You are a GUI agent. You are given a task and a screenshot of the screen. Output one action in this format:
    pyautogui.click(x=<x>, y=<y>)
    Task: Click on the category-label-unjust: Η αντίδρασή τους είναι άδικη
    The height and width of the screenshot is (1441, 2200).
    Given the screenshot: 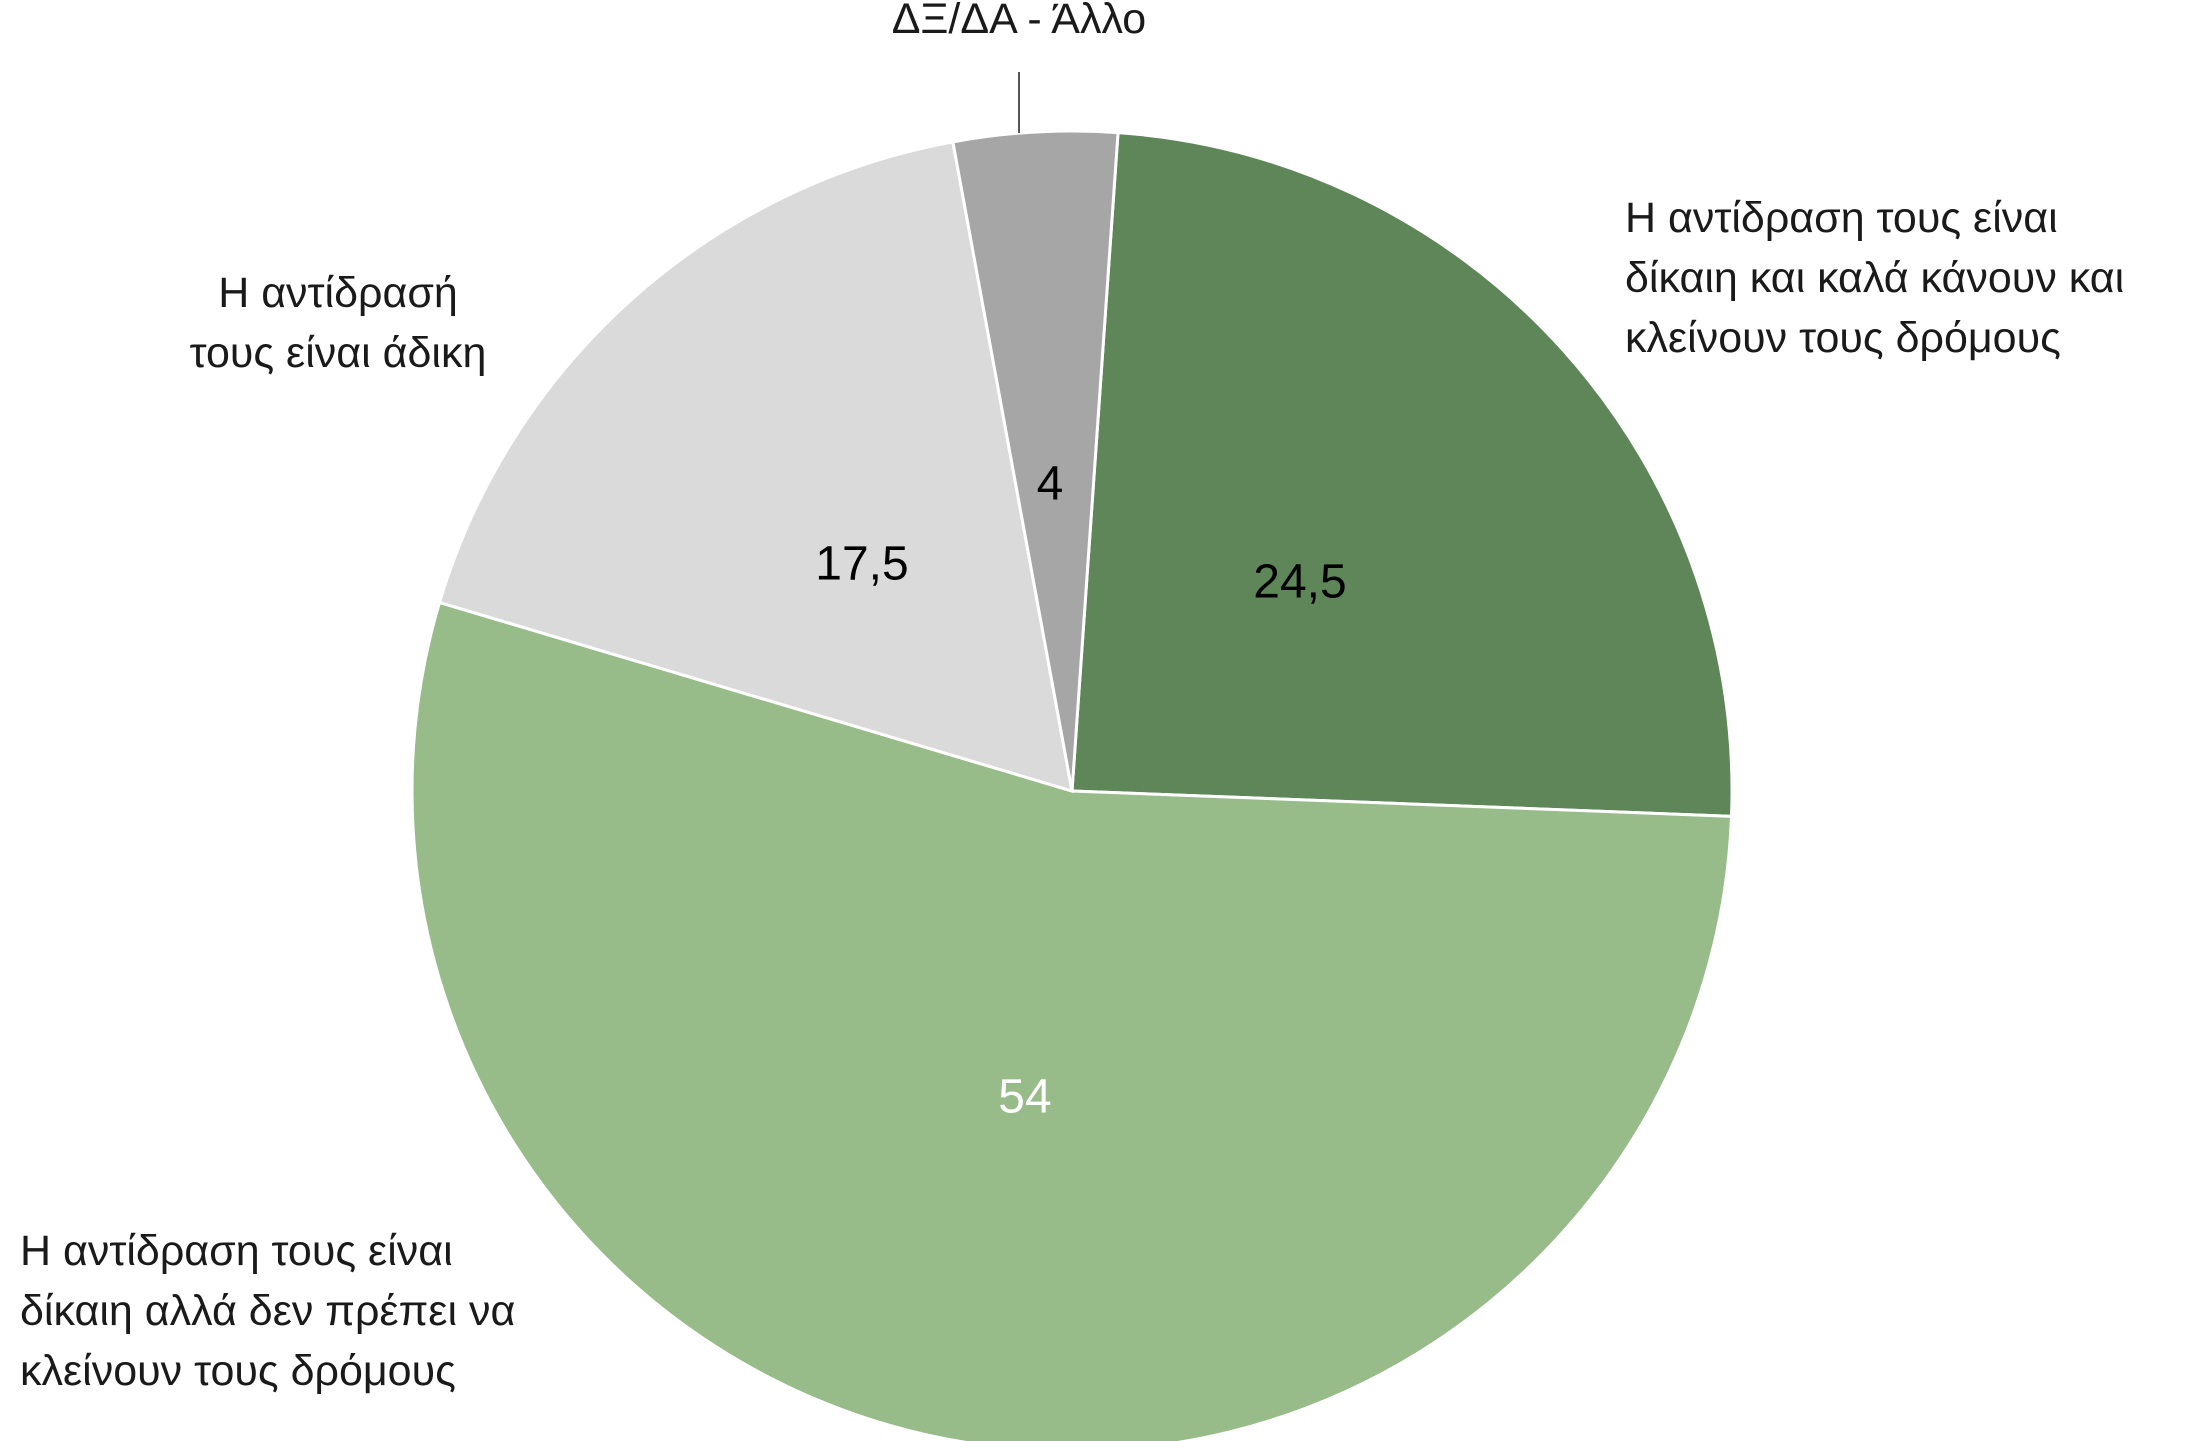 What is the action you would take?
    pyautogui.click(x=338, y=323)
    